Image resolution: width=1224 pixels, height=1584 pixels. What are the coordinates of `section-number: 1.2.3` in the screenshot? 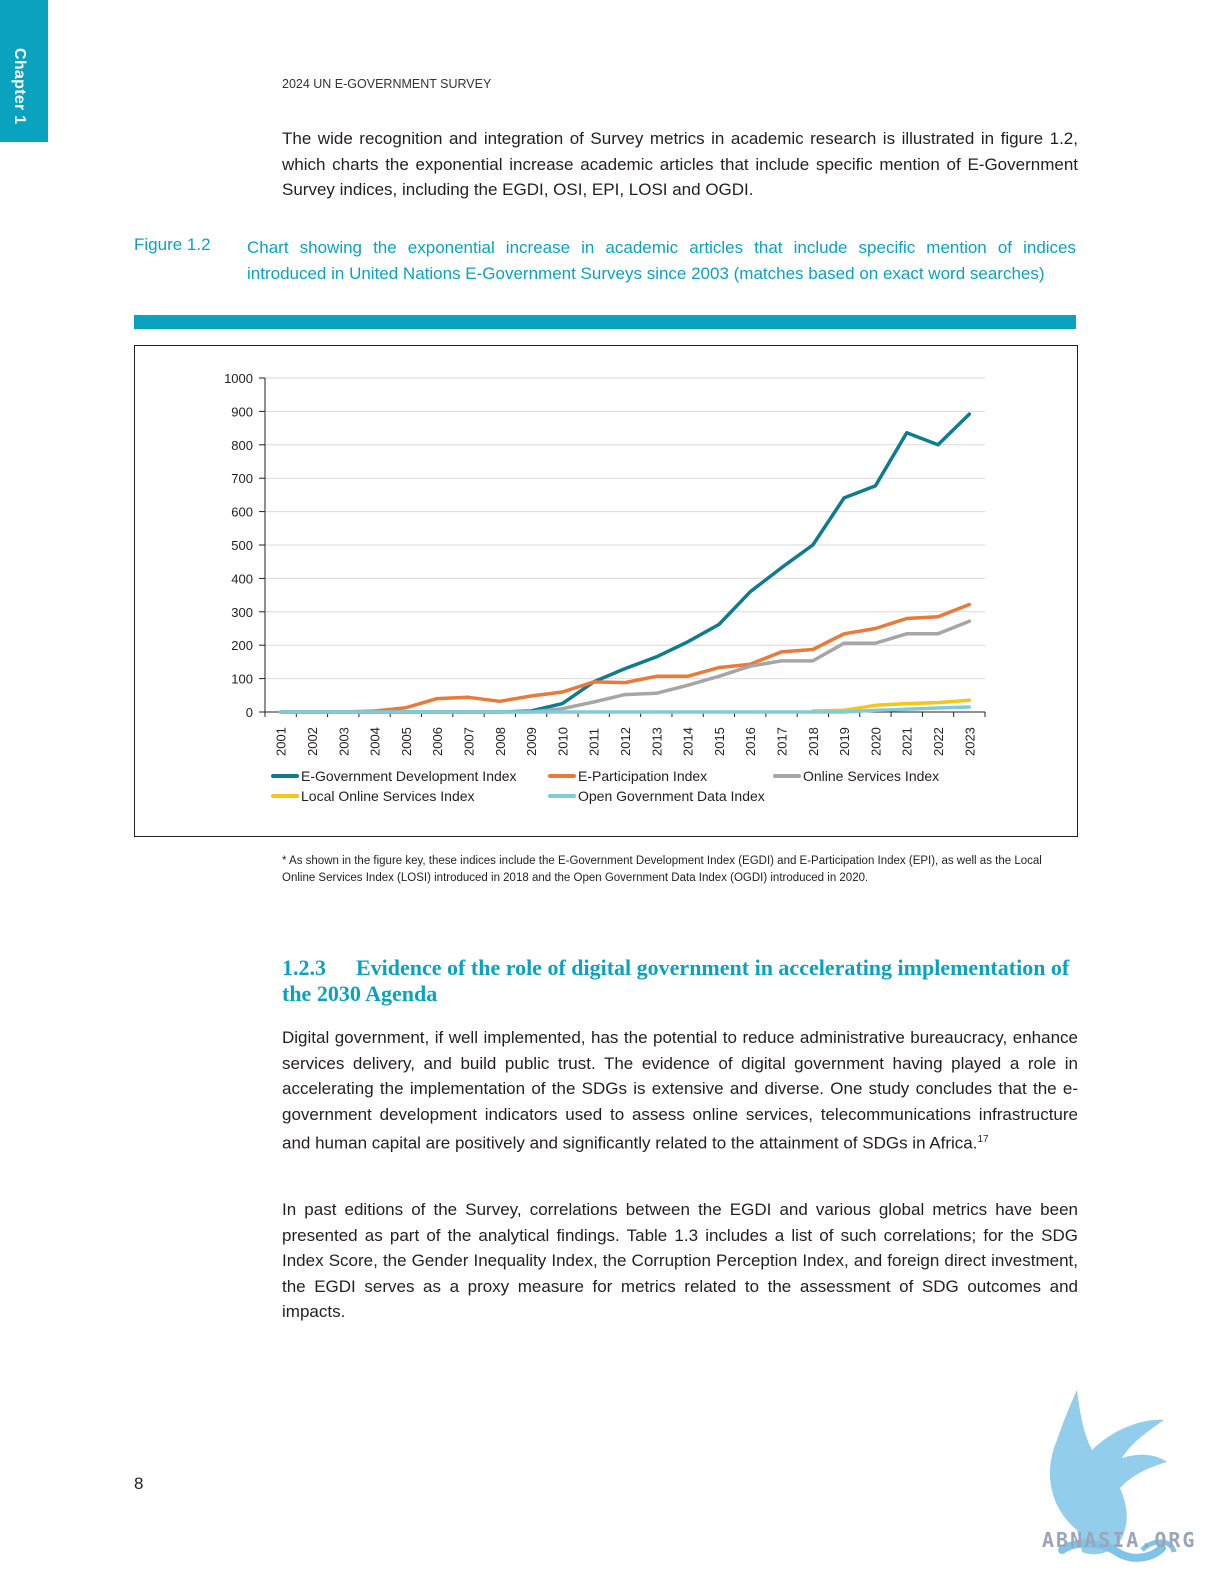 It's located at (304, 967).